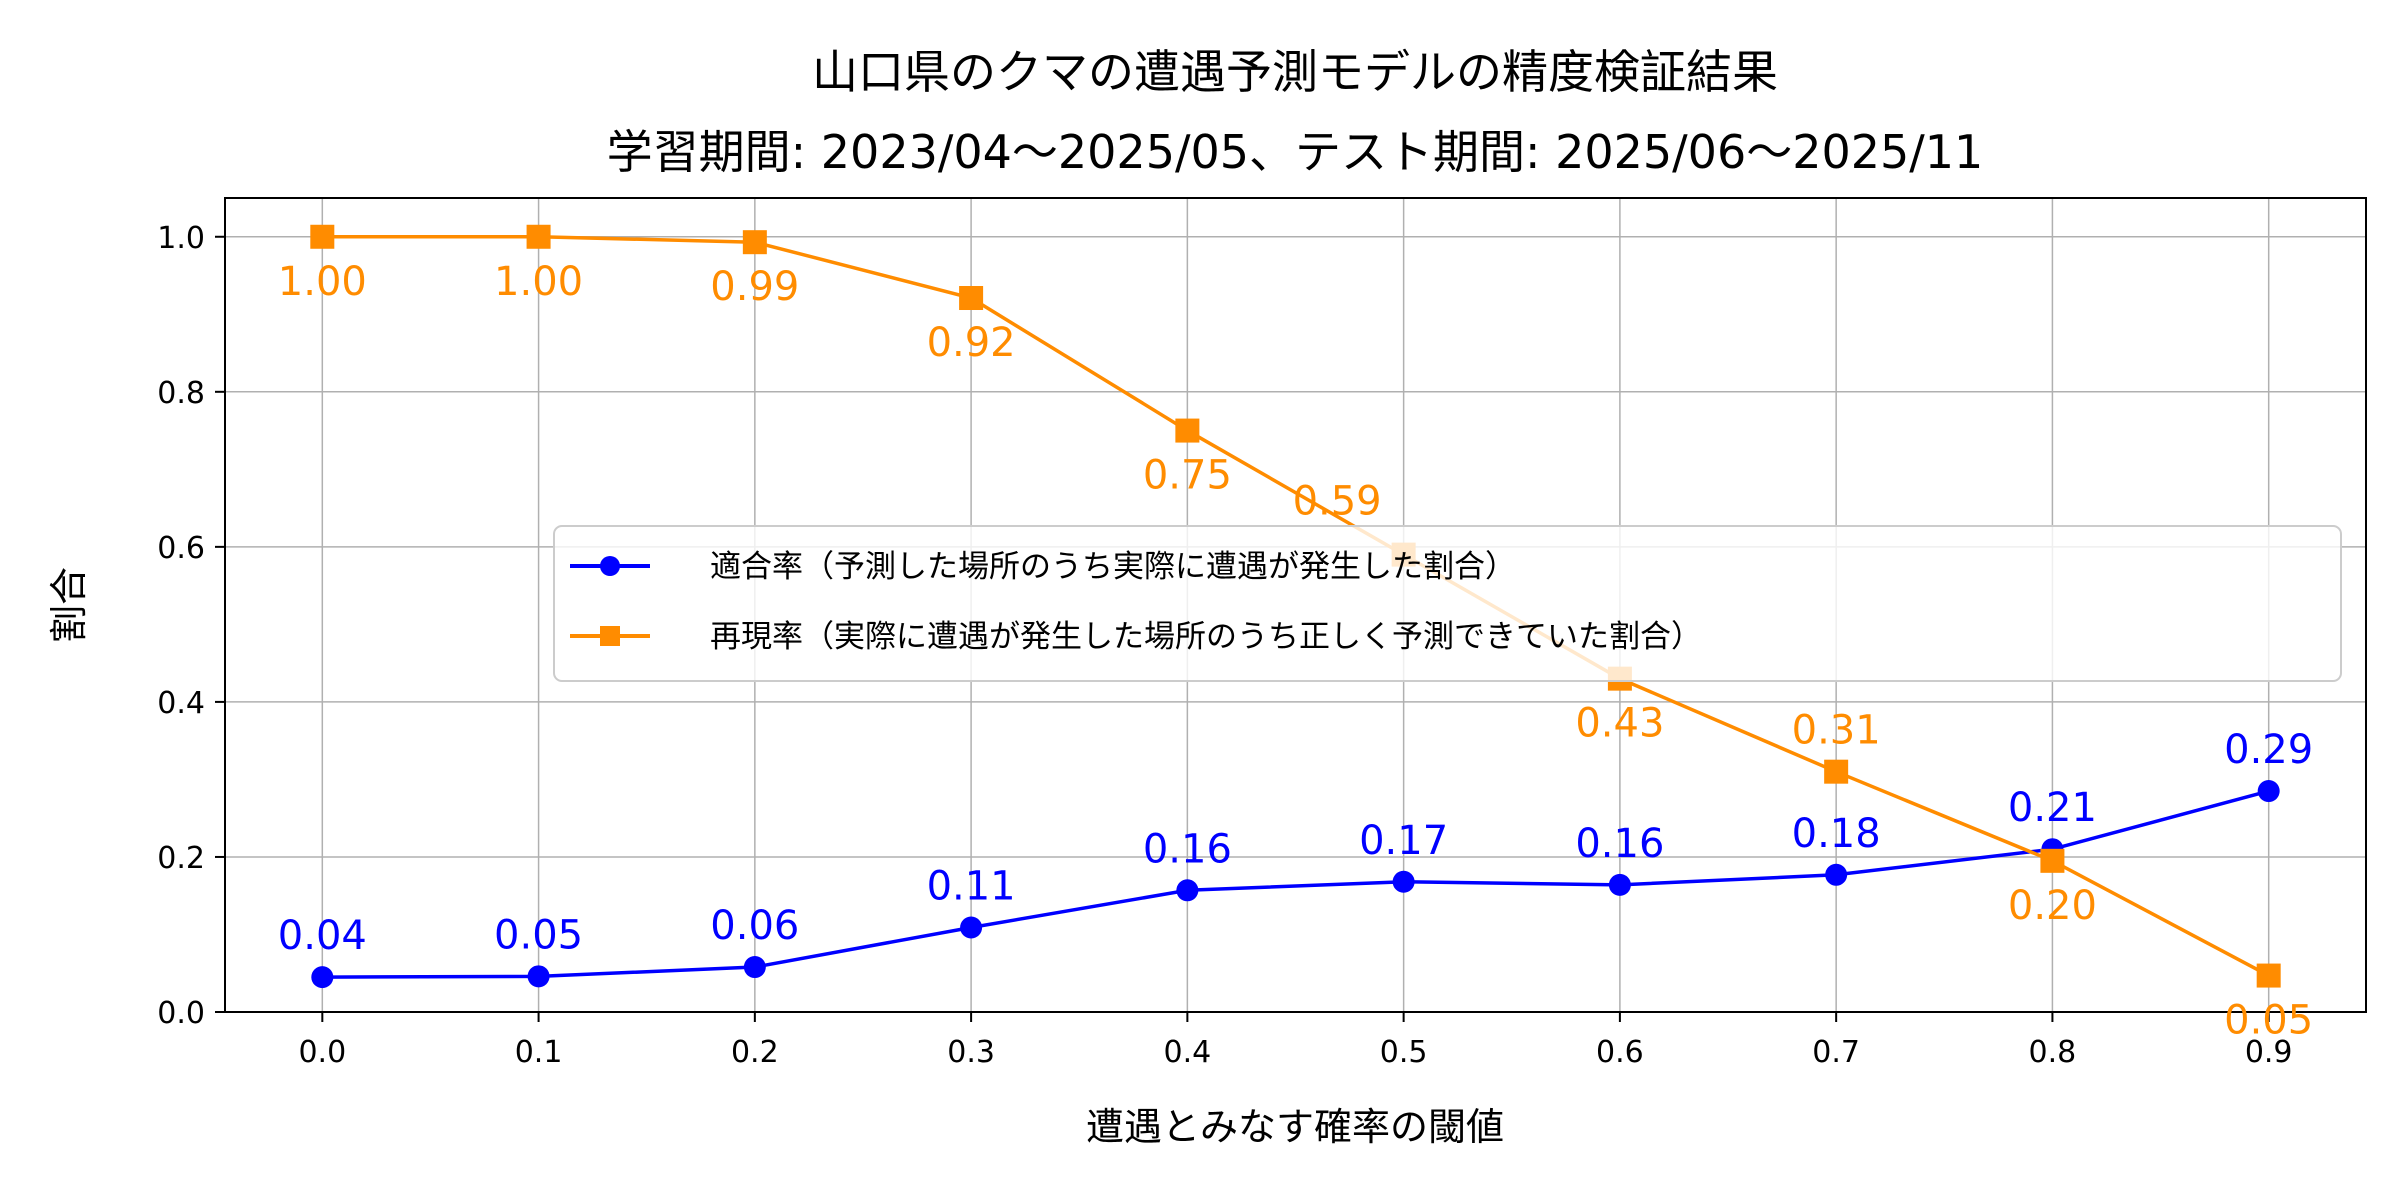 The height and width of the screenshot is (1200, 2400). I want to click on data-label: 0.29, so click(2268, 750).